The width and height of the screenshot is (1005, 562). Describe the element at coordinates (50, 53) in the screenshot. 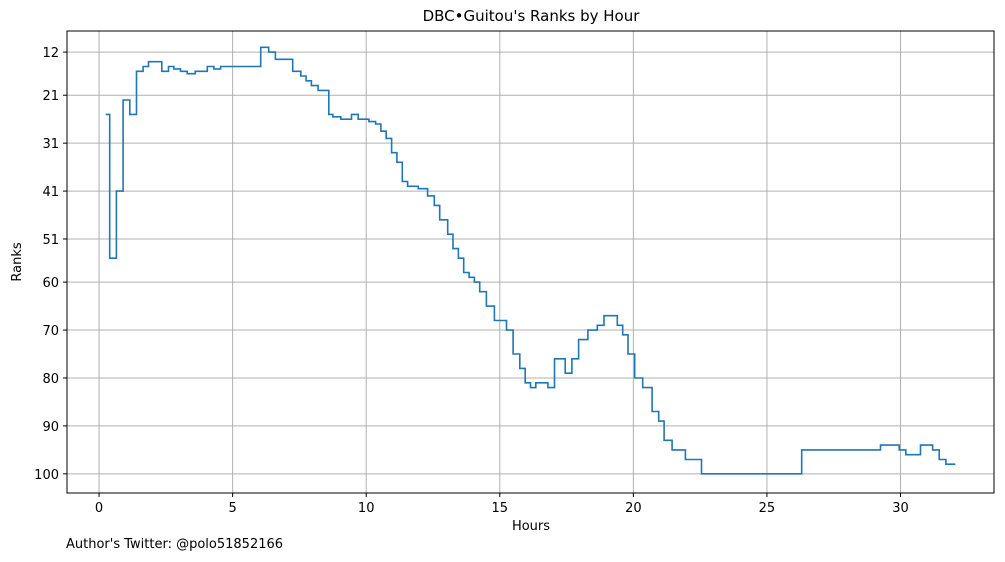

I see `y-tick-label: 12` at that location.